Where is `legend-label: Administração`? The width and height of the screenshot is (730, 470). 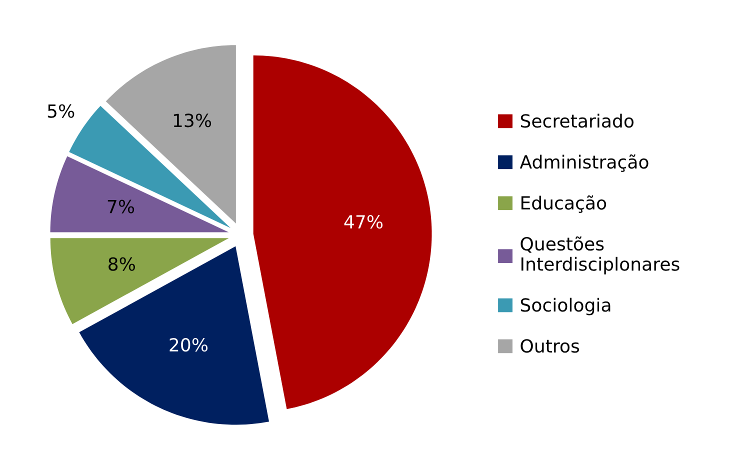
legend-label: Administração is located at coordinates (584, 163).